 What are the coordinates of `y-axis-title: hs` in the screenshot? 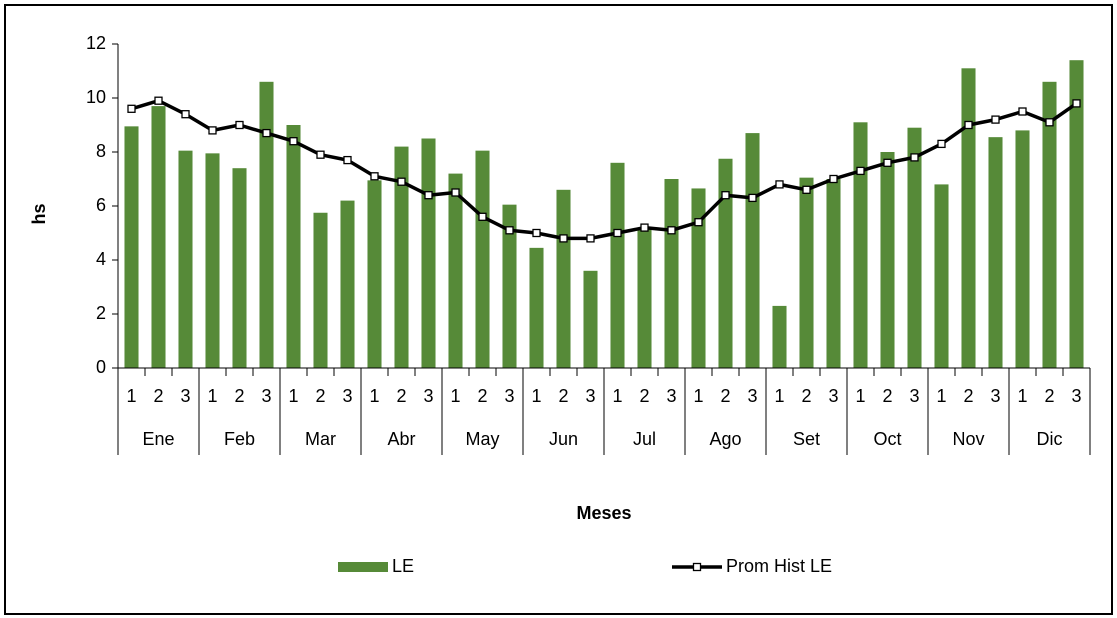 It's located at (39, 213).